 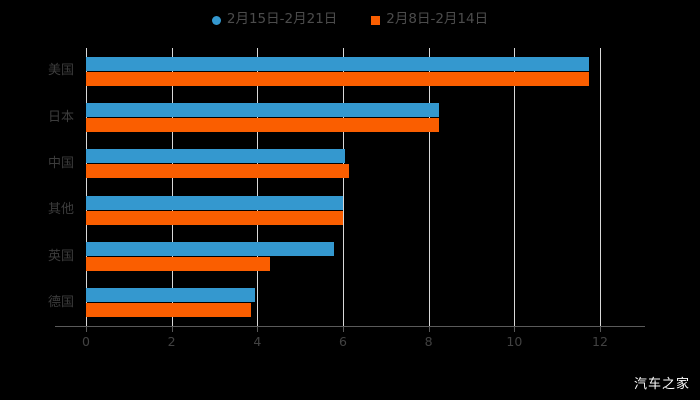 What do you see at coordinates (350, 326) in the screenshot?
I see `x-axis-line` at bounding box center [350, 326].